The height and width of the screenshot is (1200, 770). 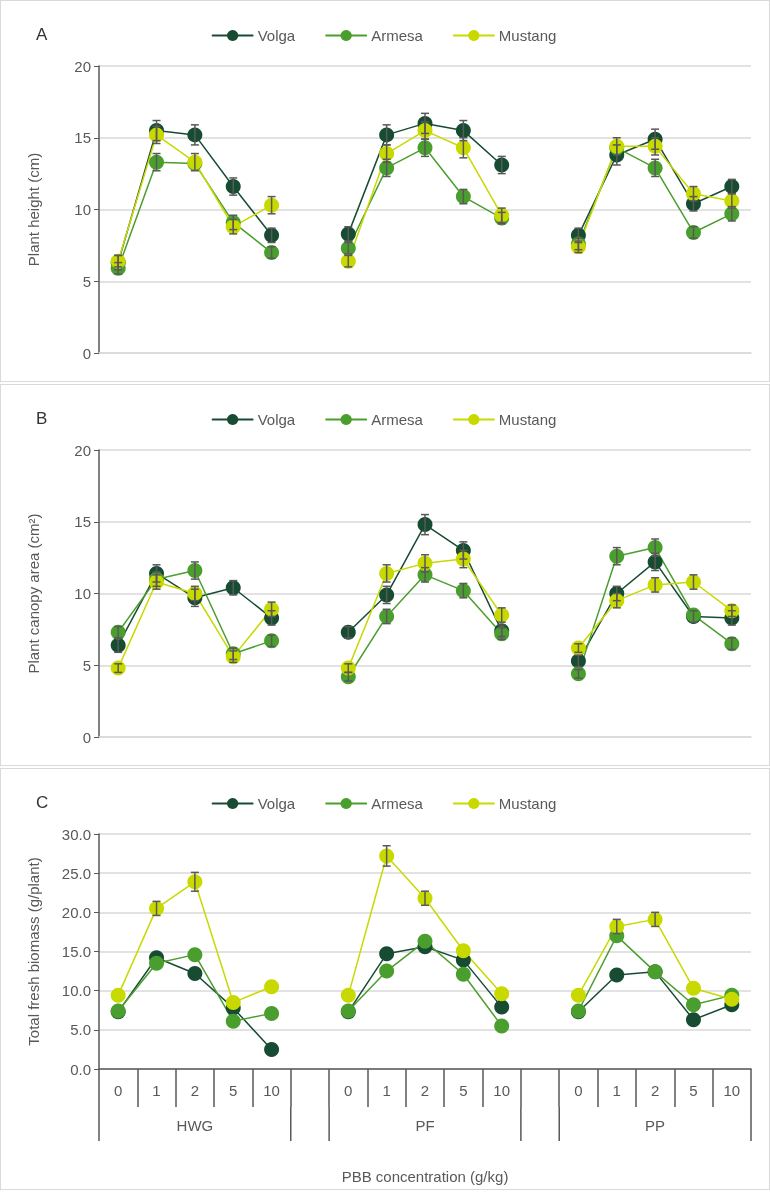 I want to click on chart-title: B, so click(x=42, y=418).